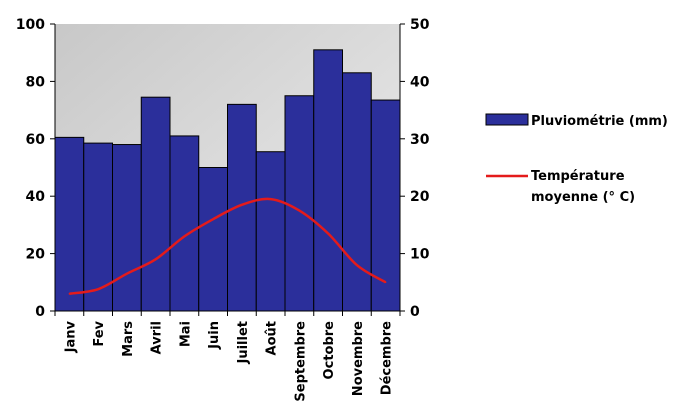 The image size is (675, 415). What do you see at coordinates (36, 255) in the screenshot?
I see `left-tick-label: 20` at bounding box center [36, 255].